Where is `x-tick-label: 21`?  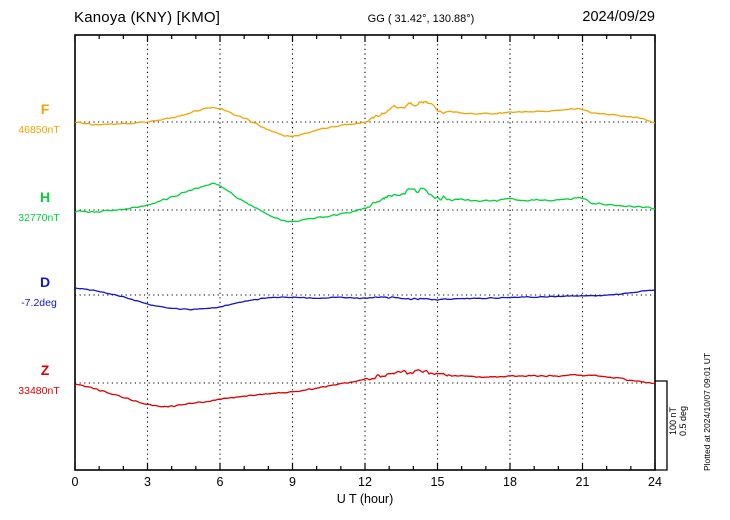 x-tick-label: 21 is located at coordinates (582, 482).